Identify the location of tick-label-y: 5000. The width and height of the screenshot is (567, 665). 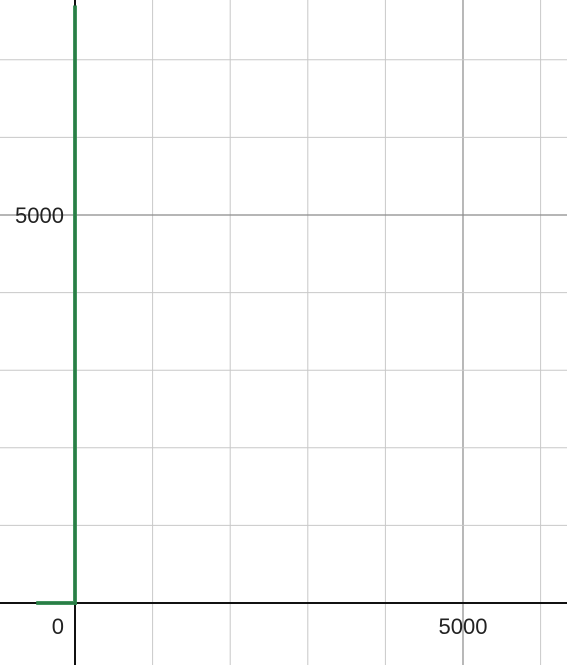
(39, 215).